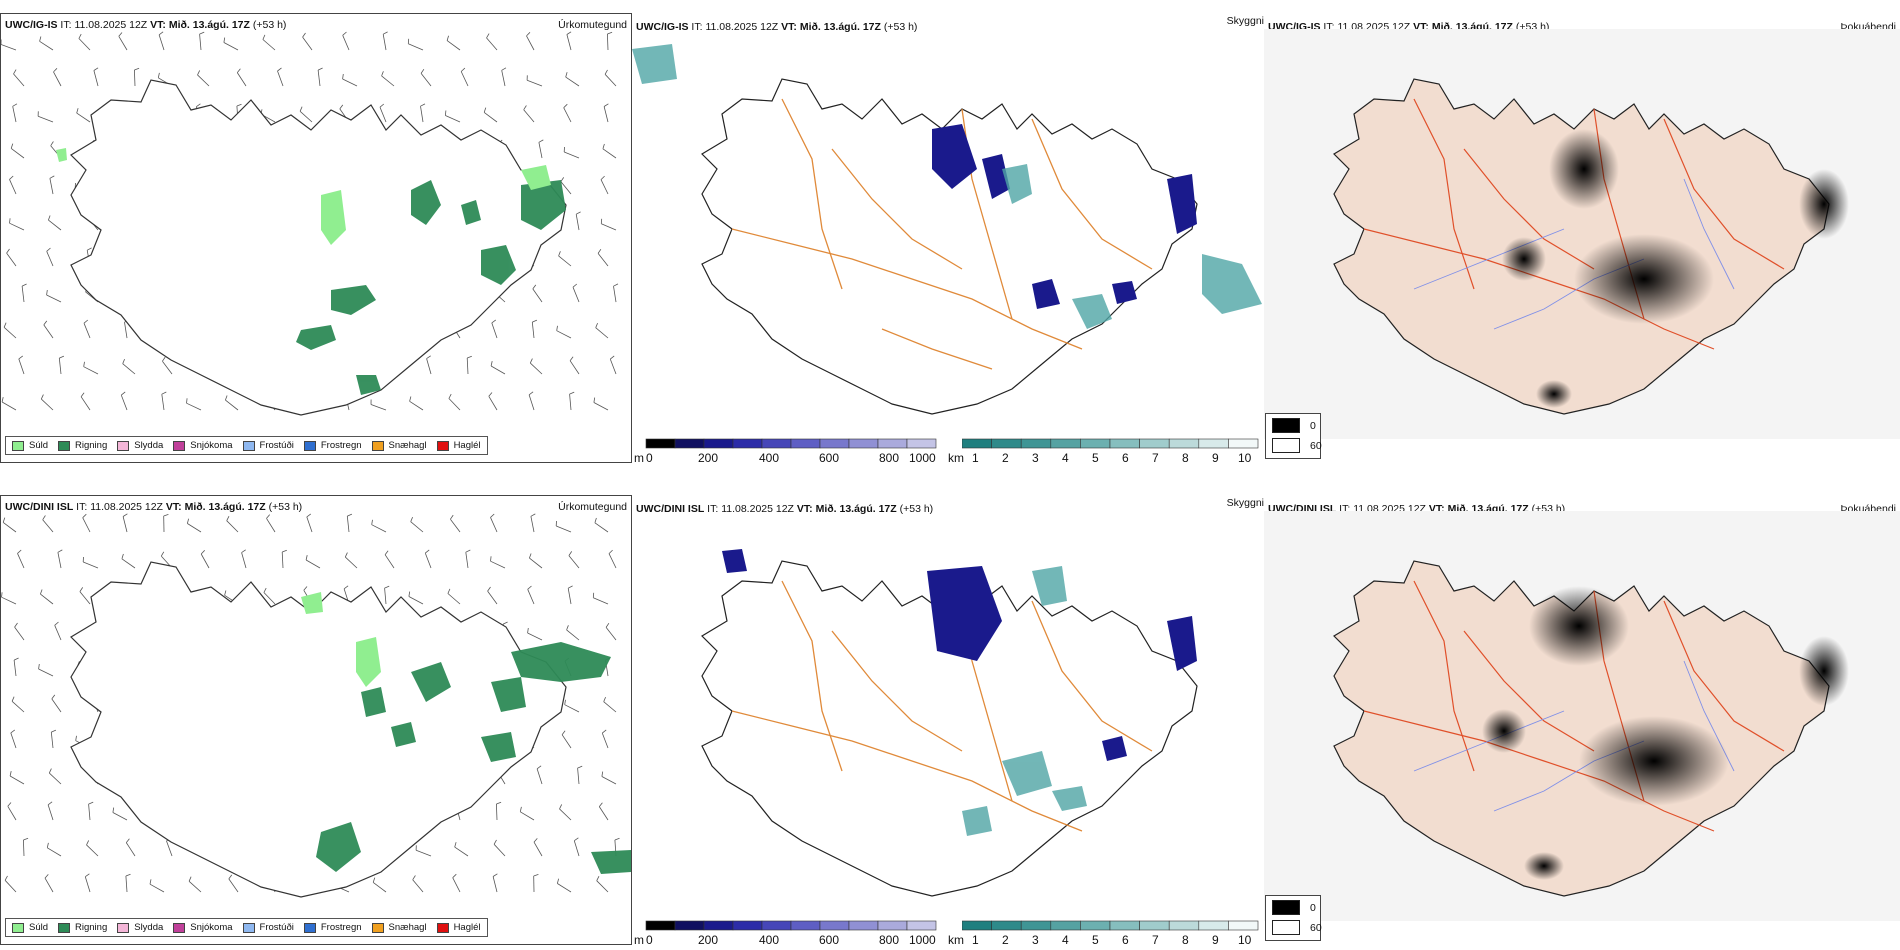  I want to click on visibility-tick: 3, so click(1035, 458).